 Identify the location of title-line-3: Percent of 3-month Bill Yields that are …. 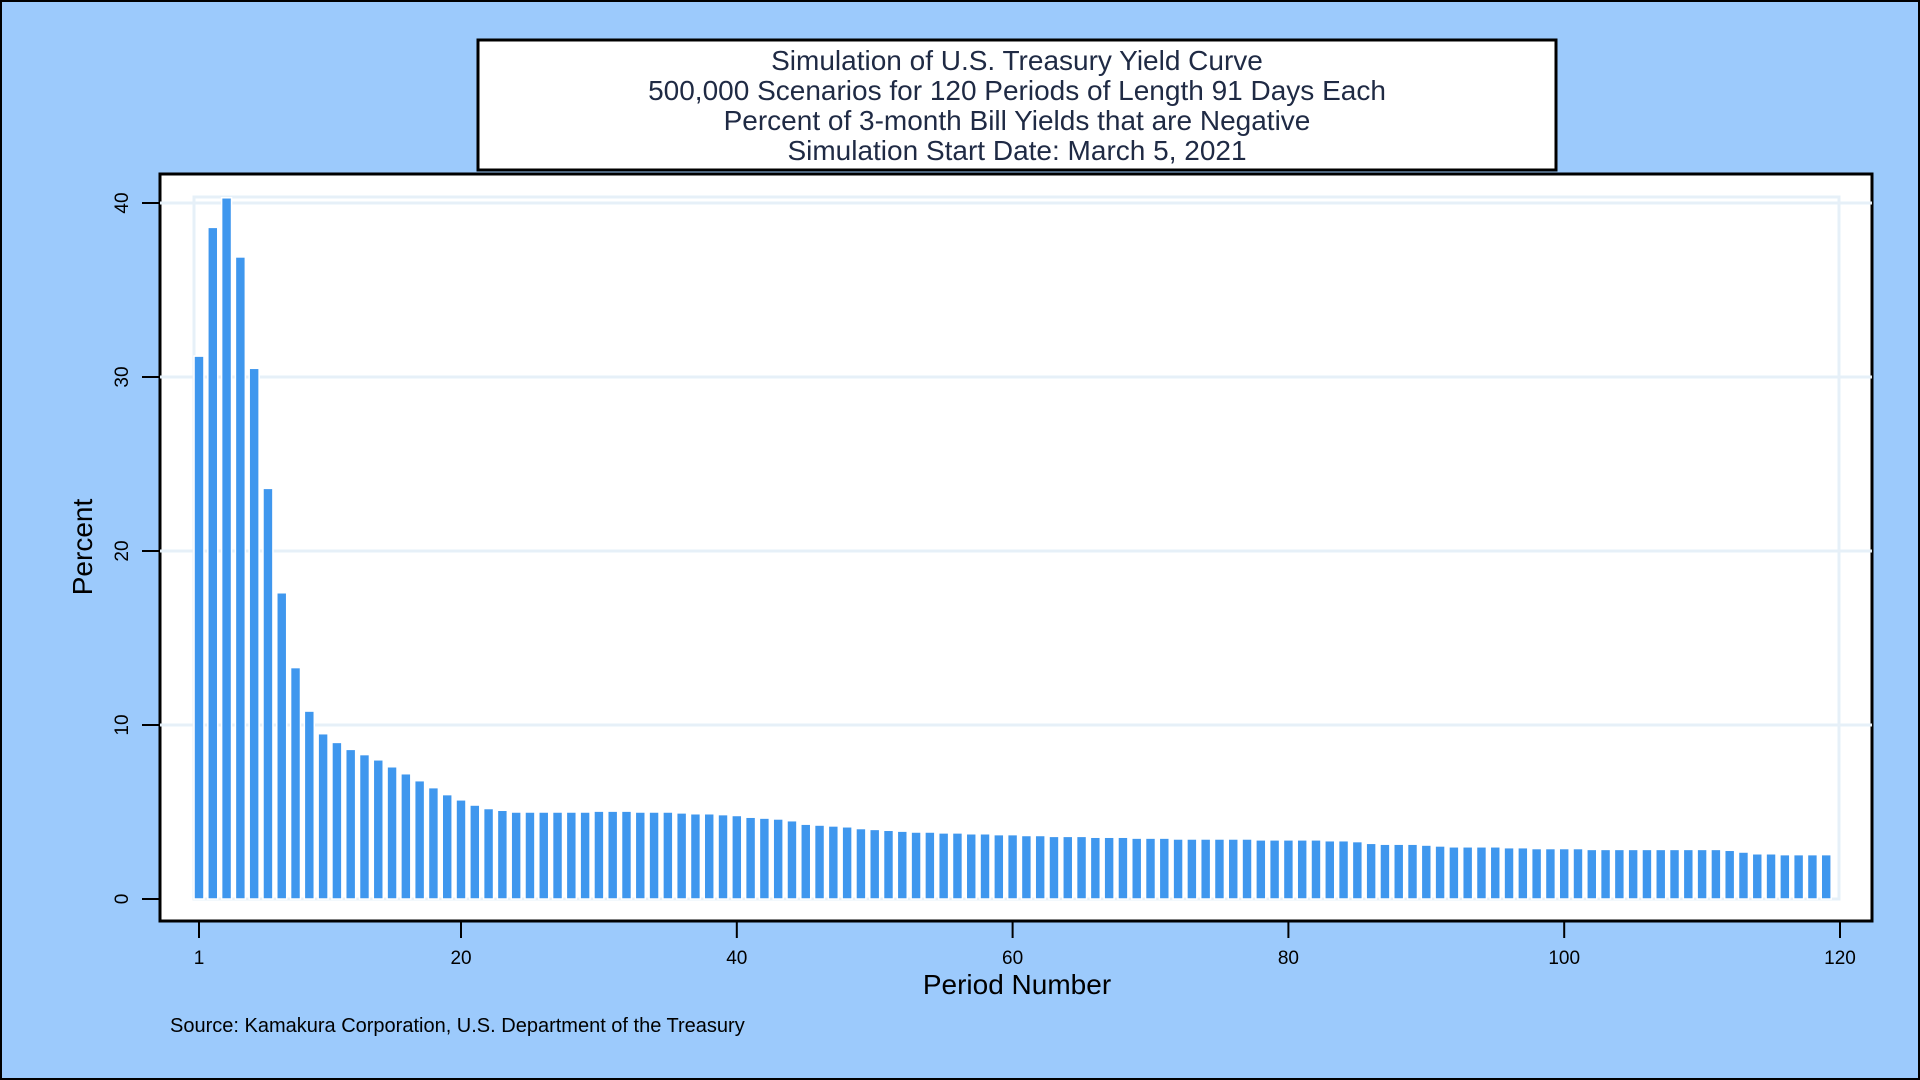
(1017, 120).